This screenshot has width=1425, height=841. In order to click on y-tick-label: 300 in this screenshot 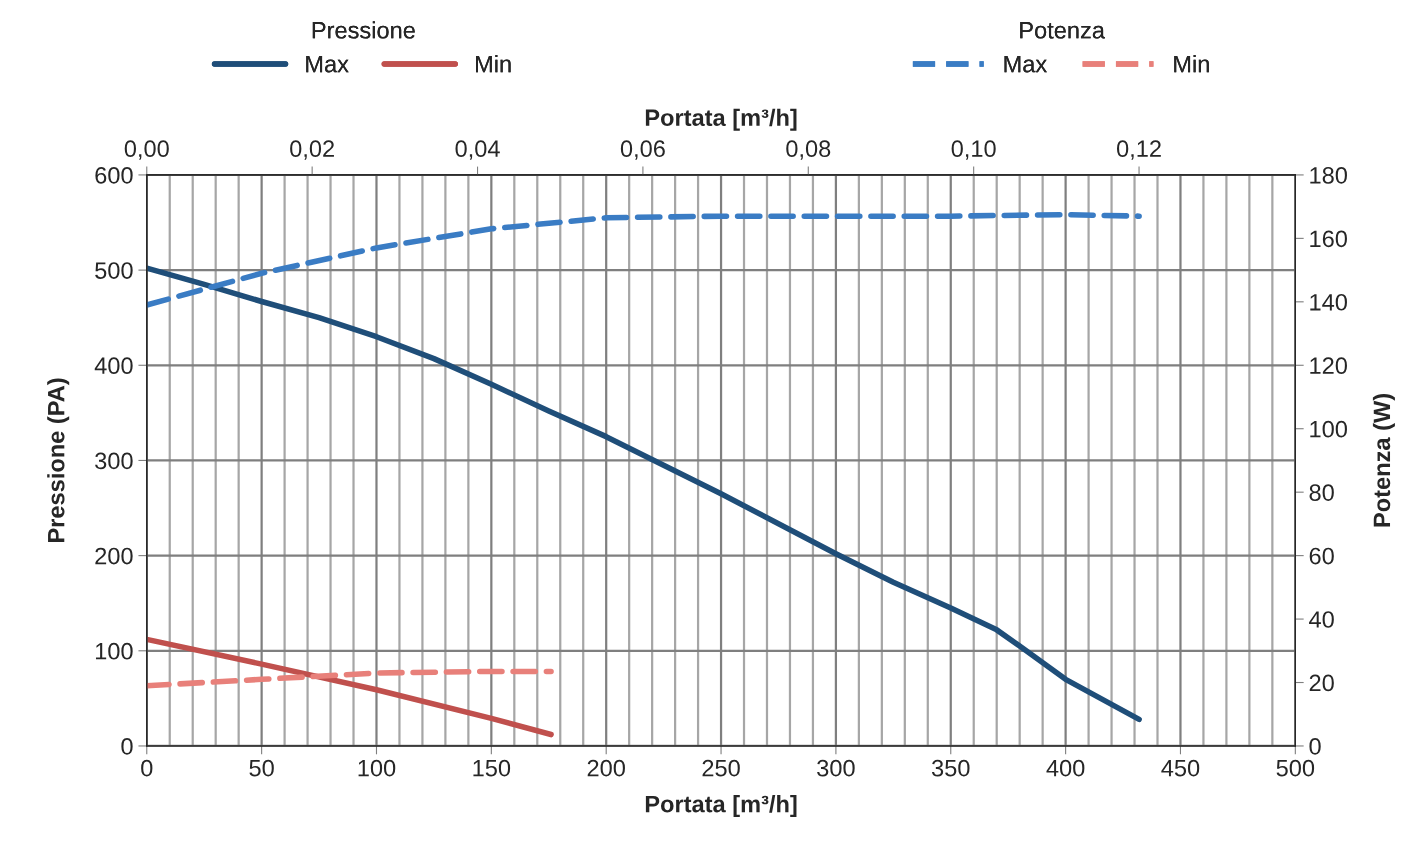, I will do `click(114, 461)`.